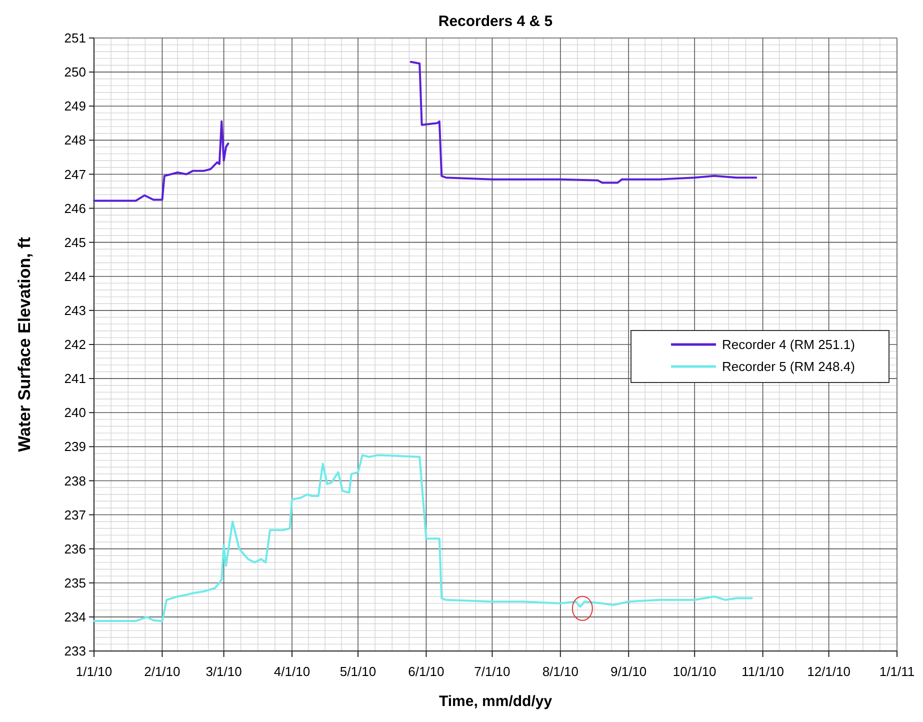  What do you see at coordinates (75, 140) in the screenshot?
I see `y-tick-label: 248` at bounding box center [75, 140].